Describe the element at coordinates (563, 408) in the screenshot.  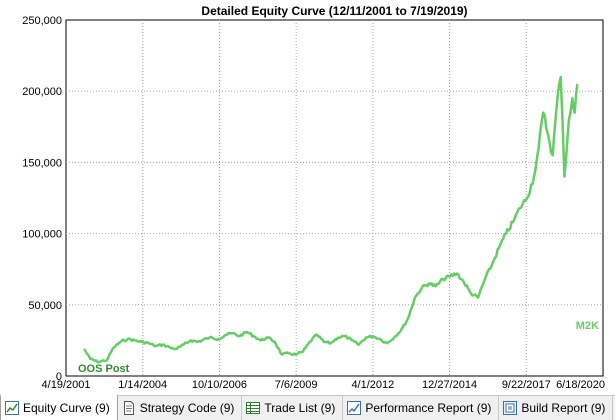
I see `tab-build-report-label: Build Report (9)` at that location.